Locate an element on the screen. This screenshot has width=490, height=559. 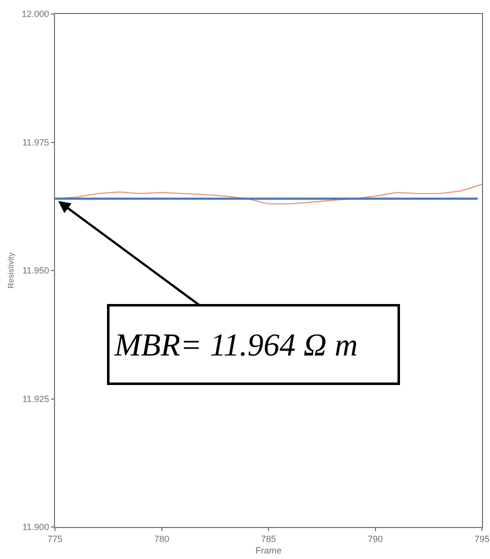
y-axis-title: Resistivity is located at coordinates (11, 270).